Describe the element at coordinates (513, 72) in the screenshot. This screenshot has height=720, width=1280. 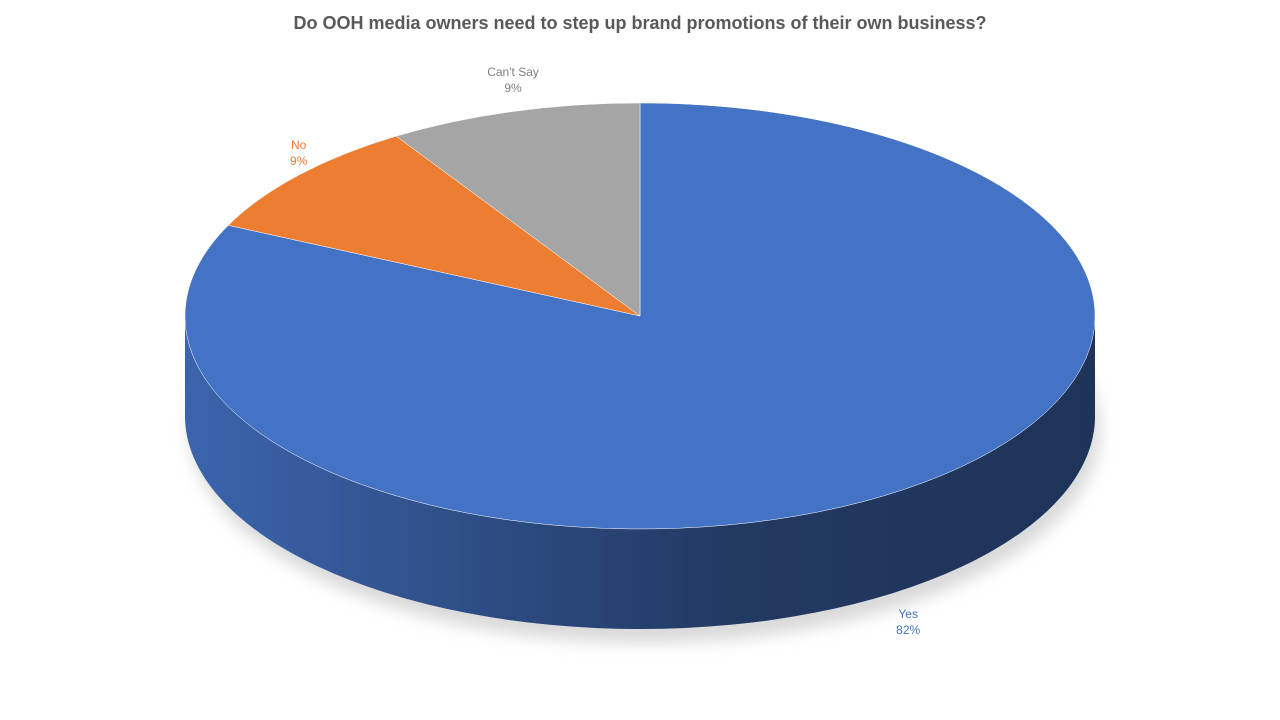
I see `data-label-name: Can't Say` at that location.